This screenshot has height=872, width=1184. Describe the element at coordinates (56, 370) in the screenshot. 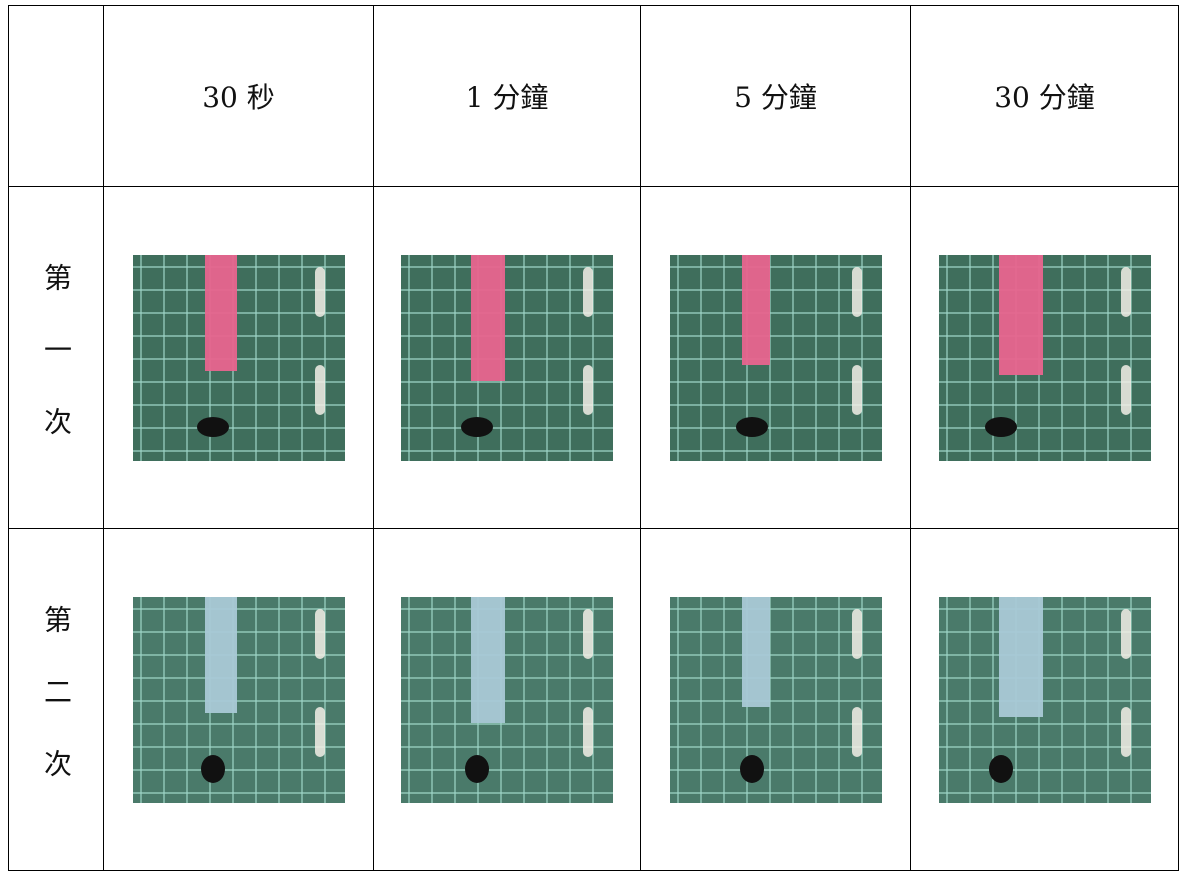

I see `row-label: 第一次` at that location.